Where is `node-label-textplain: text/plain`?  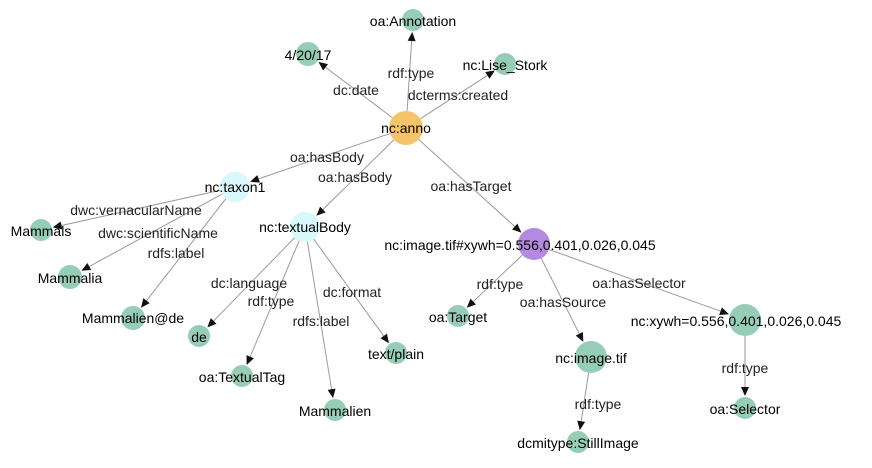 node-label-textplain: text/plain is located at coordinates (396, 354).